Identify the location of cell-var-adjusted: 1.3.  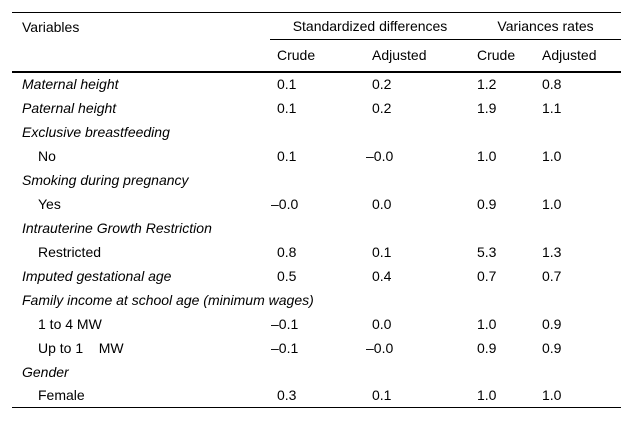
(552, 251).